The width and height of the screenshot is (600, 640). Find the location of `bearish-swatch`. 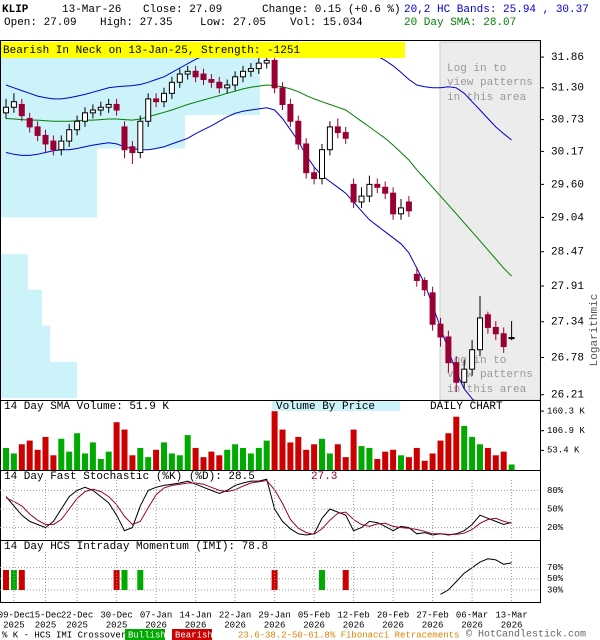

bearish-swatch is located at coordinates (192, 634).